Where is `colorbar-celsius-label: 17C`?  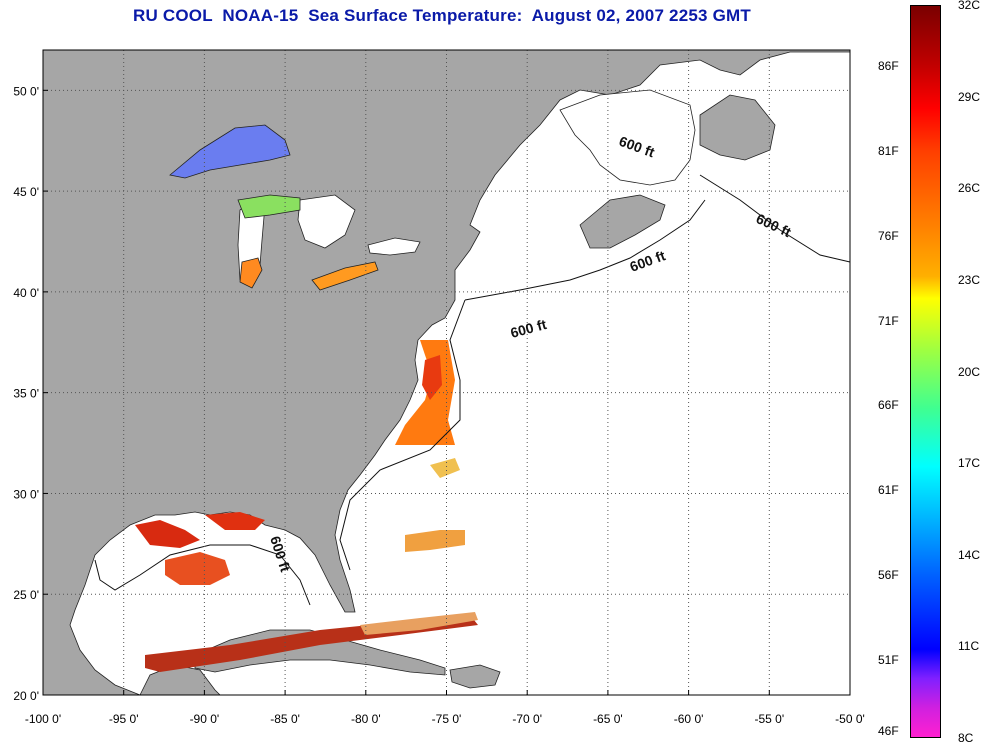 colorbar-celsius-label: 17C is located at coordinates (969, 463).